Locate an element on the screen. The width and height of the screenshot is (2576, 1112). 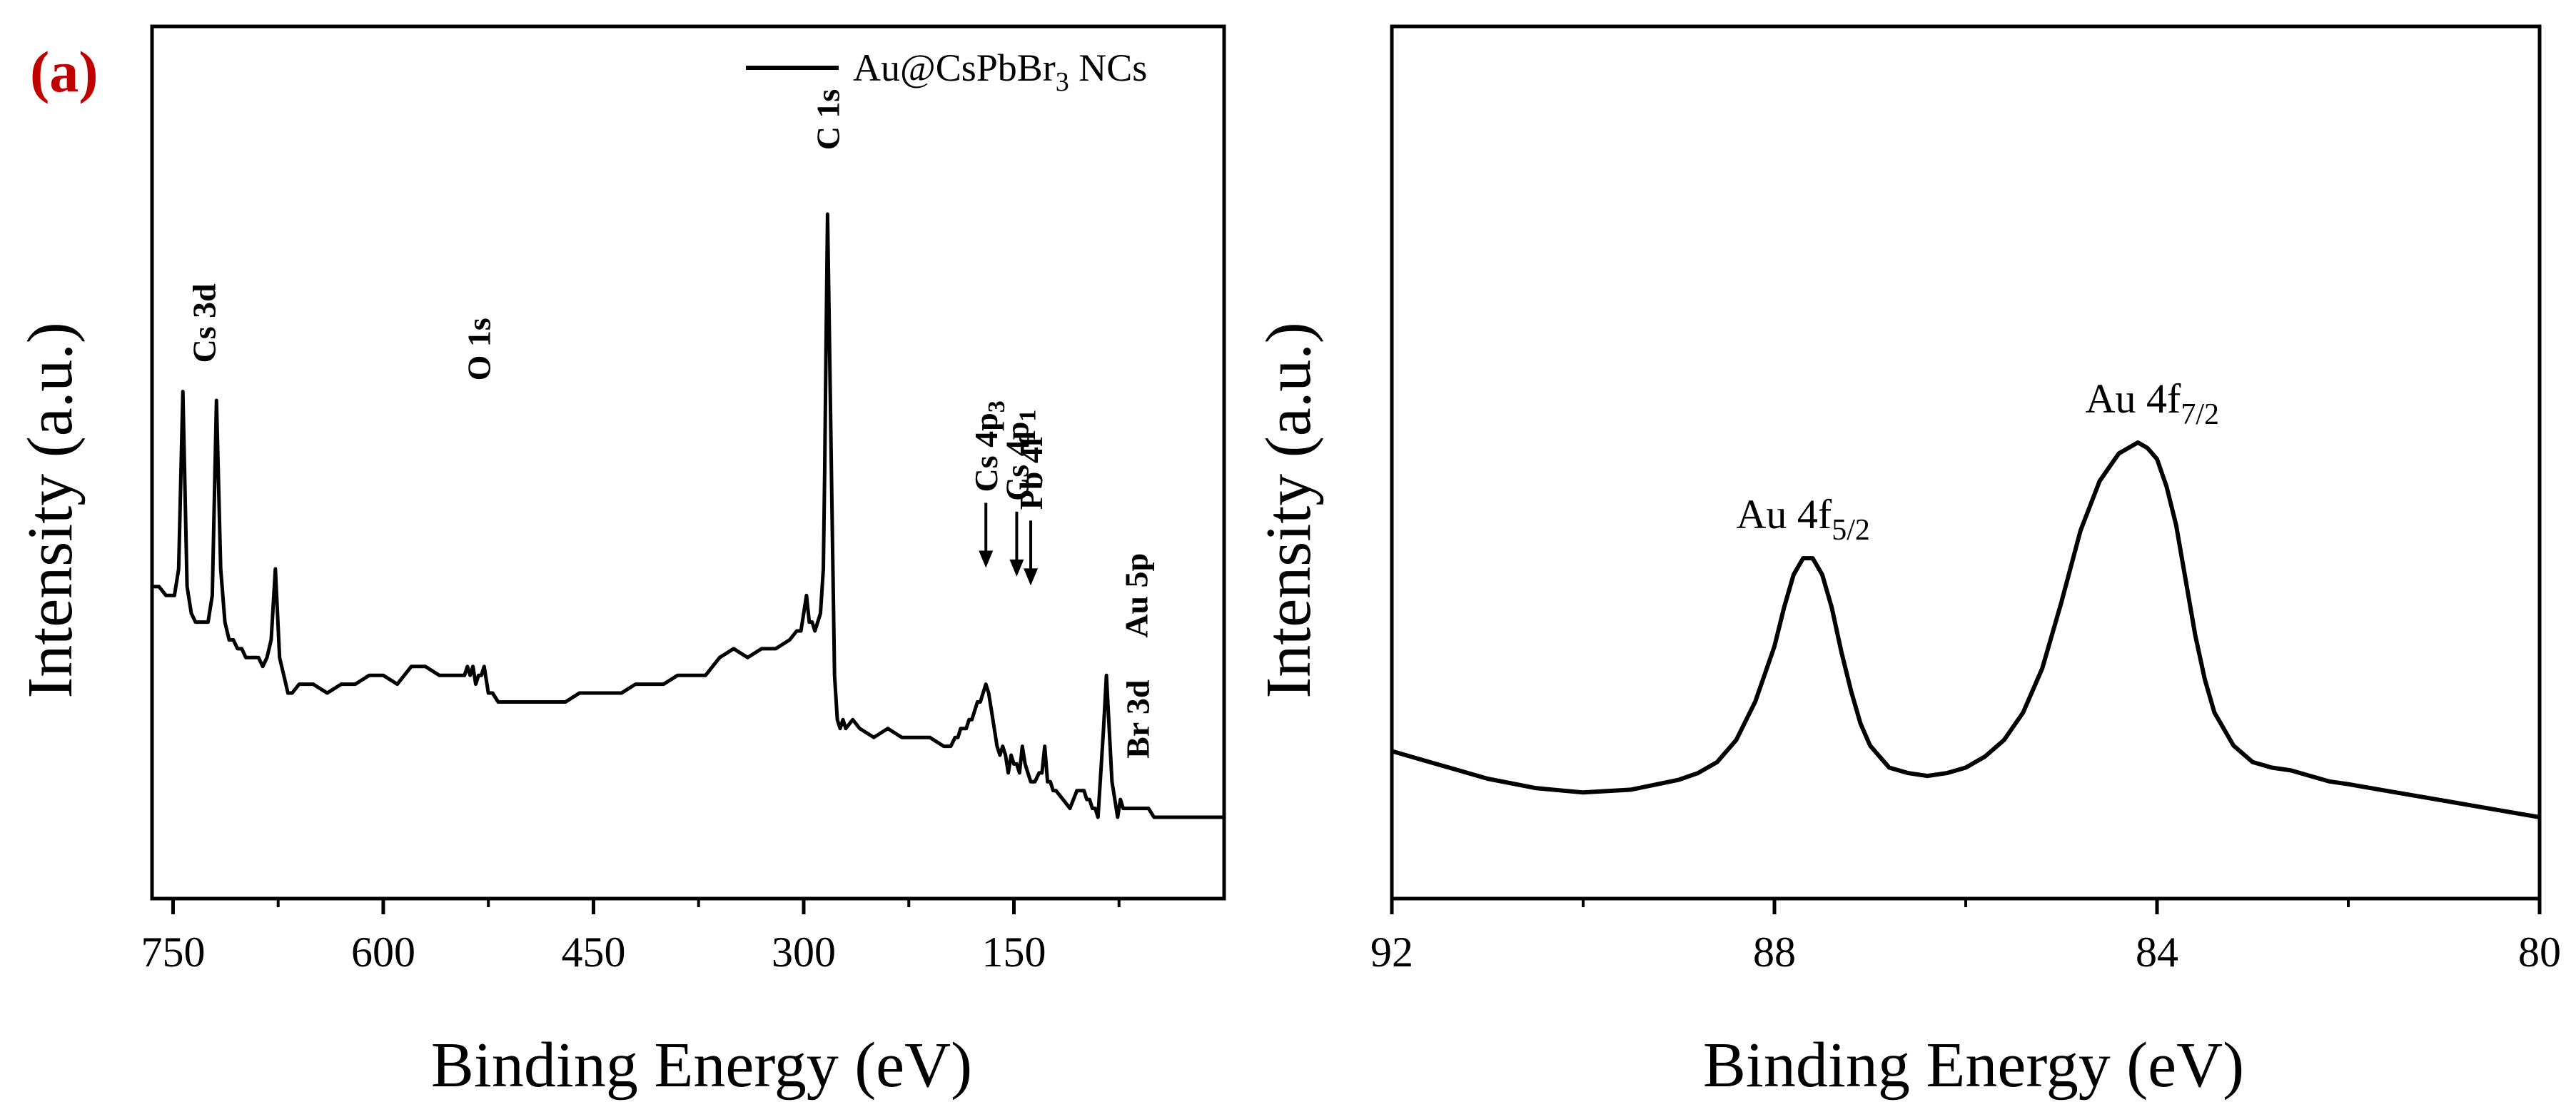
x-tick-label: 88 is located at coordinates (1774, 952).